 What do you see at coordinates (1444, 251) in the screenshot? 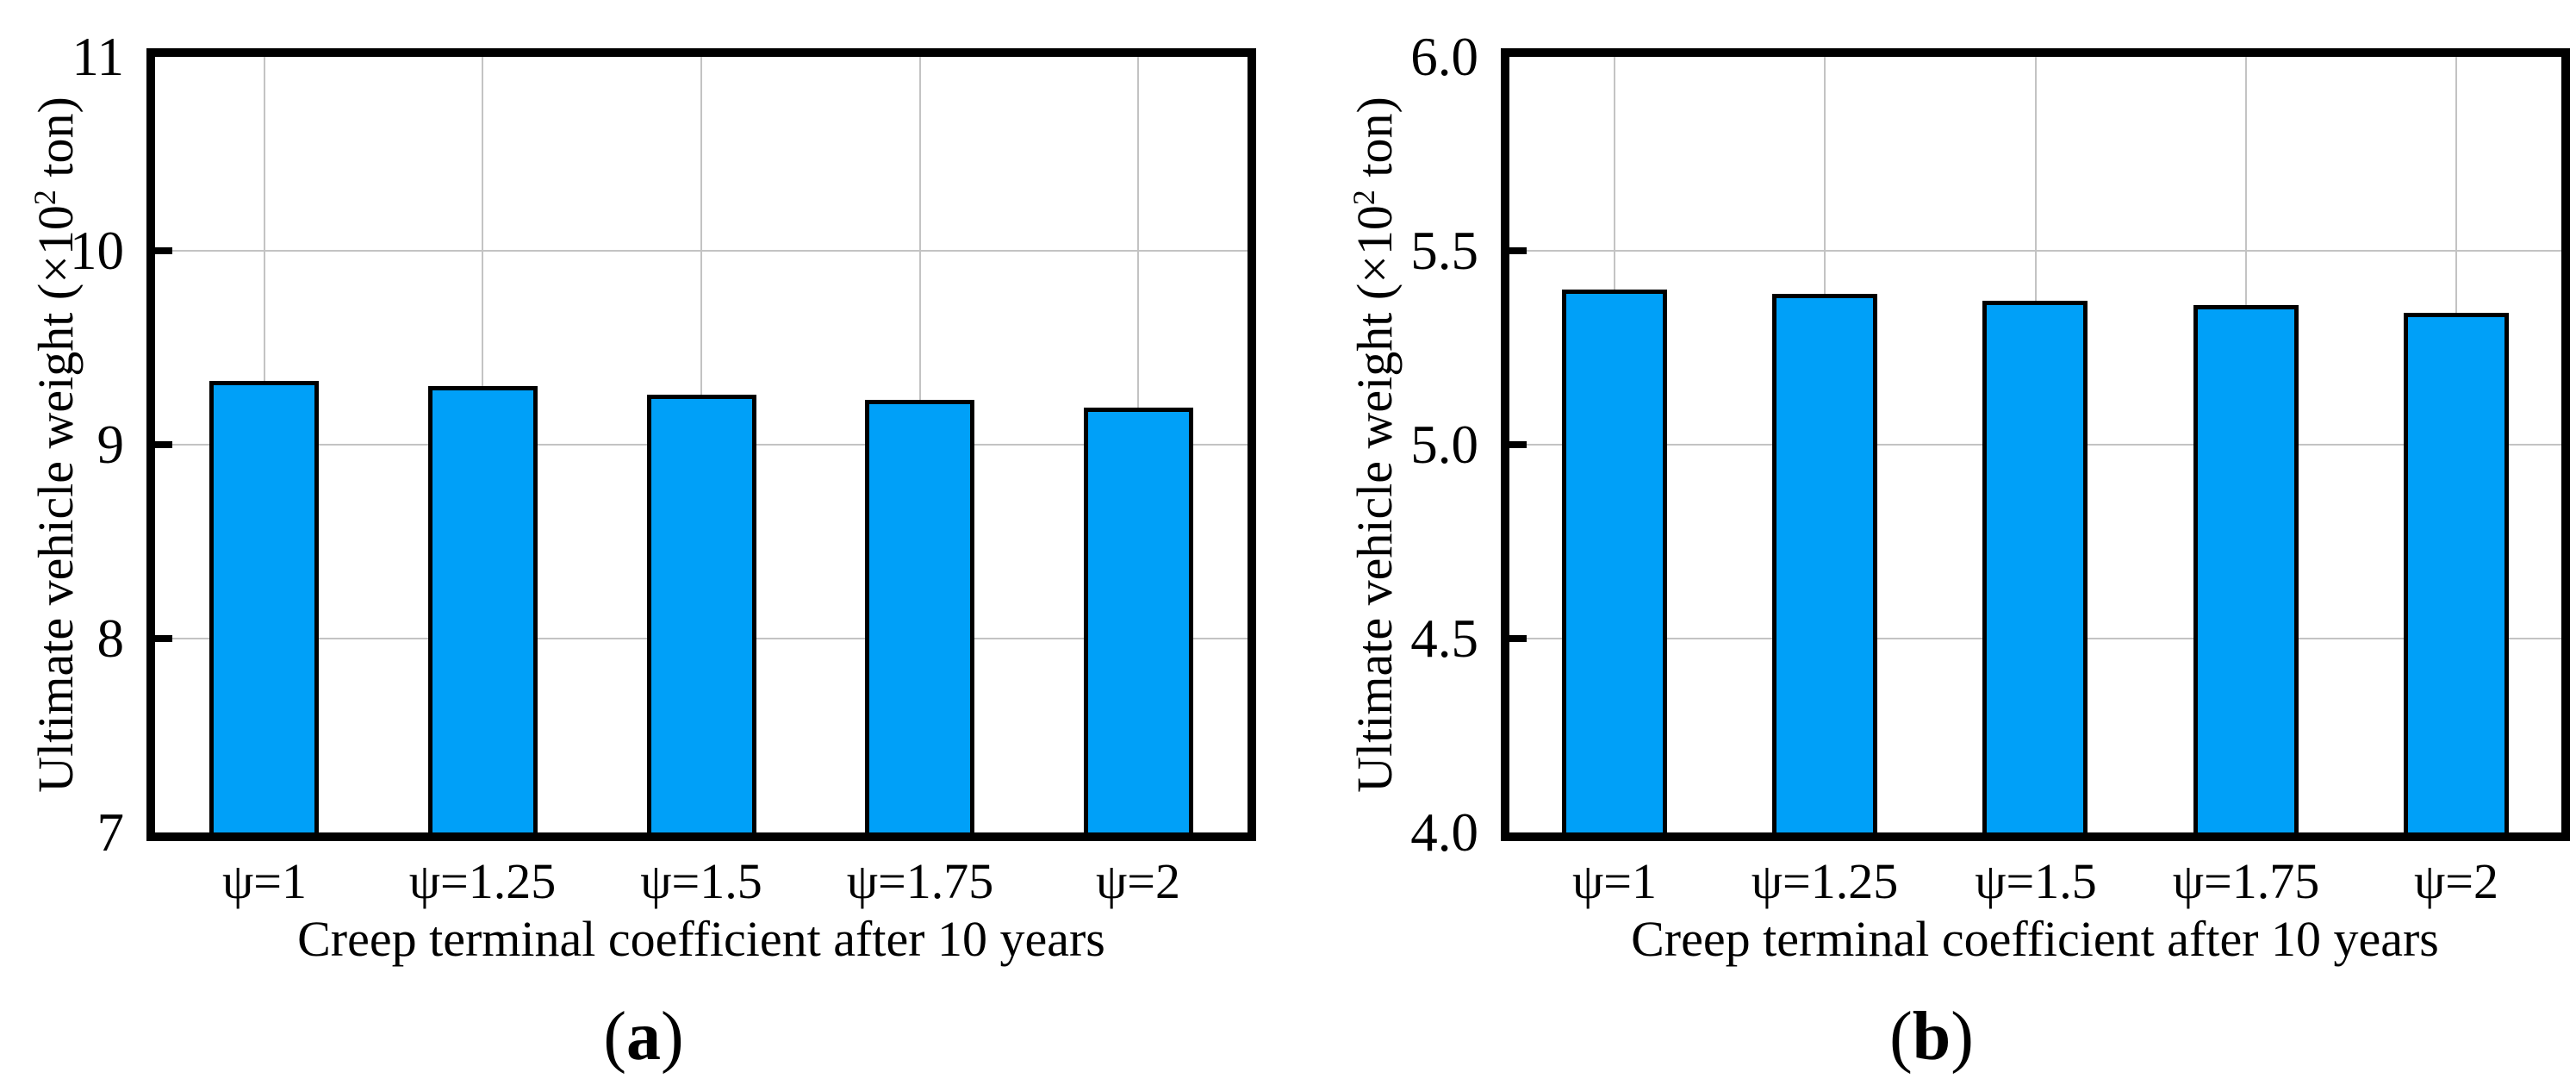
I see `y-tick-label: 5.5` at bounding box center [1444, 251].